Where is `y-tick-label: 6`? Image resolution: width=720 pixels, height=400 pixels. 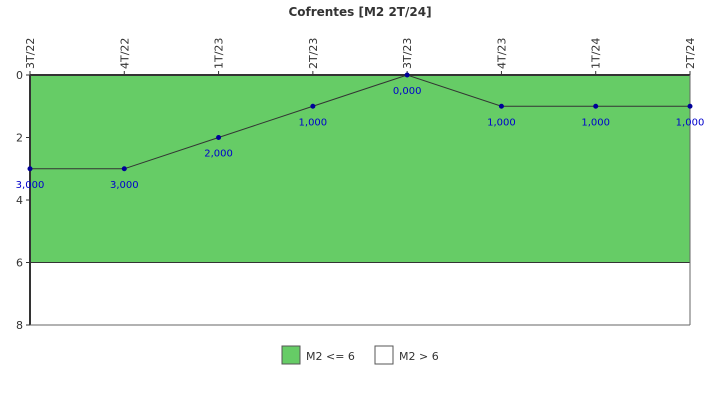
y-tick-label: 6 is located at coordinates (19, 263).